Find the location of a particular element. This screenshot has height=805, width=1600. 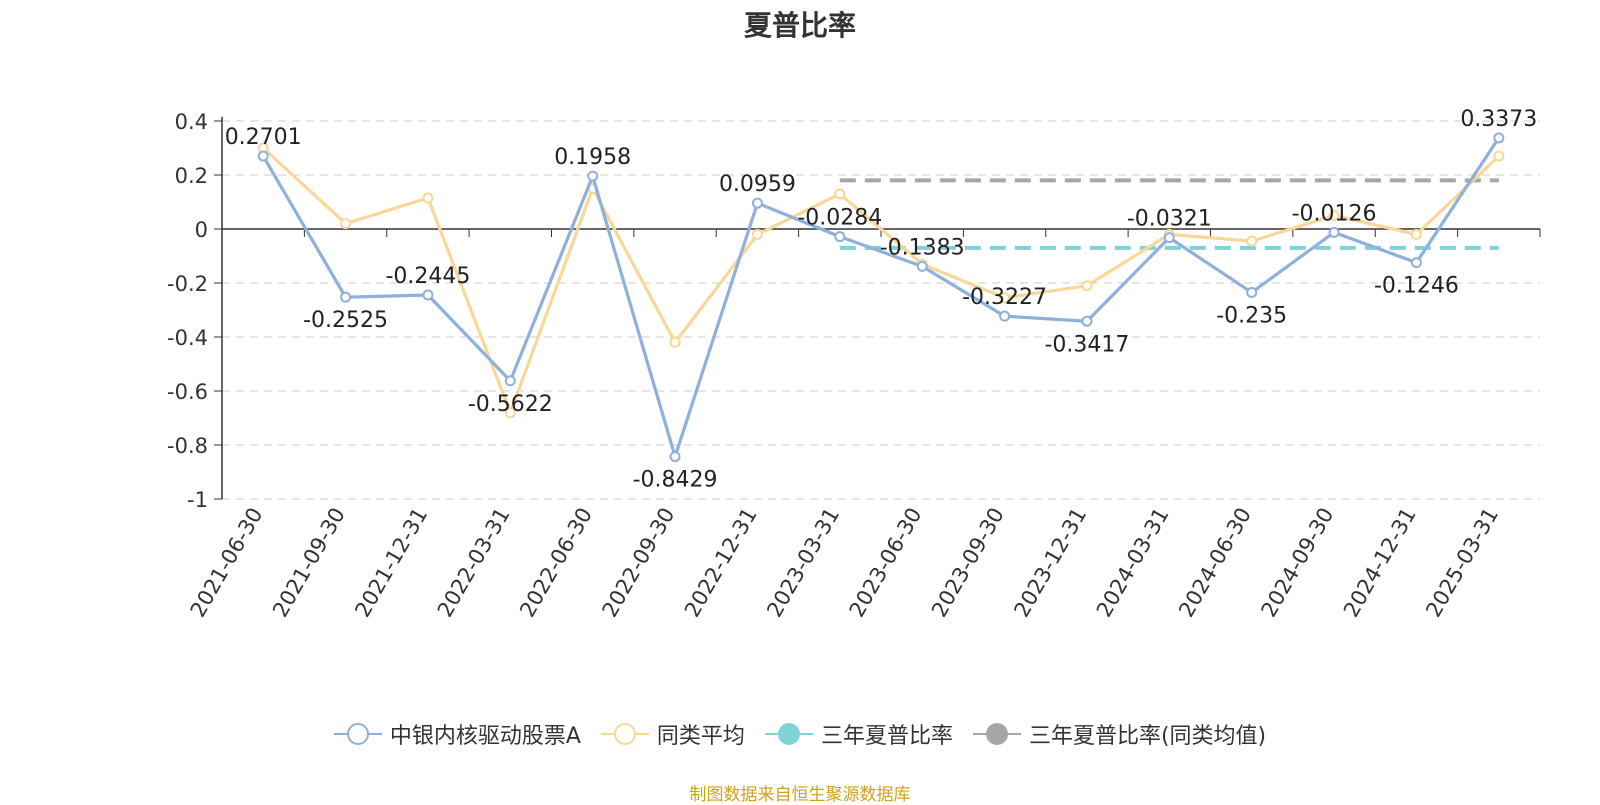

fund-data-label: -0.3417 is located at coordinates (1086, 344).